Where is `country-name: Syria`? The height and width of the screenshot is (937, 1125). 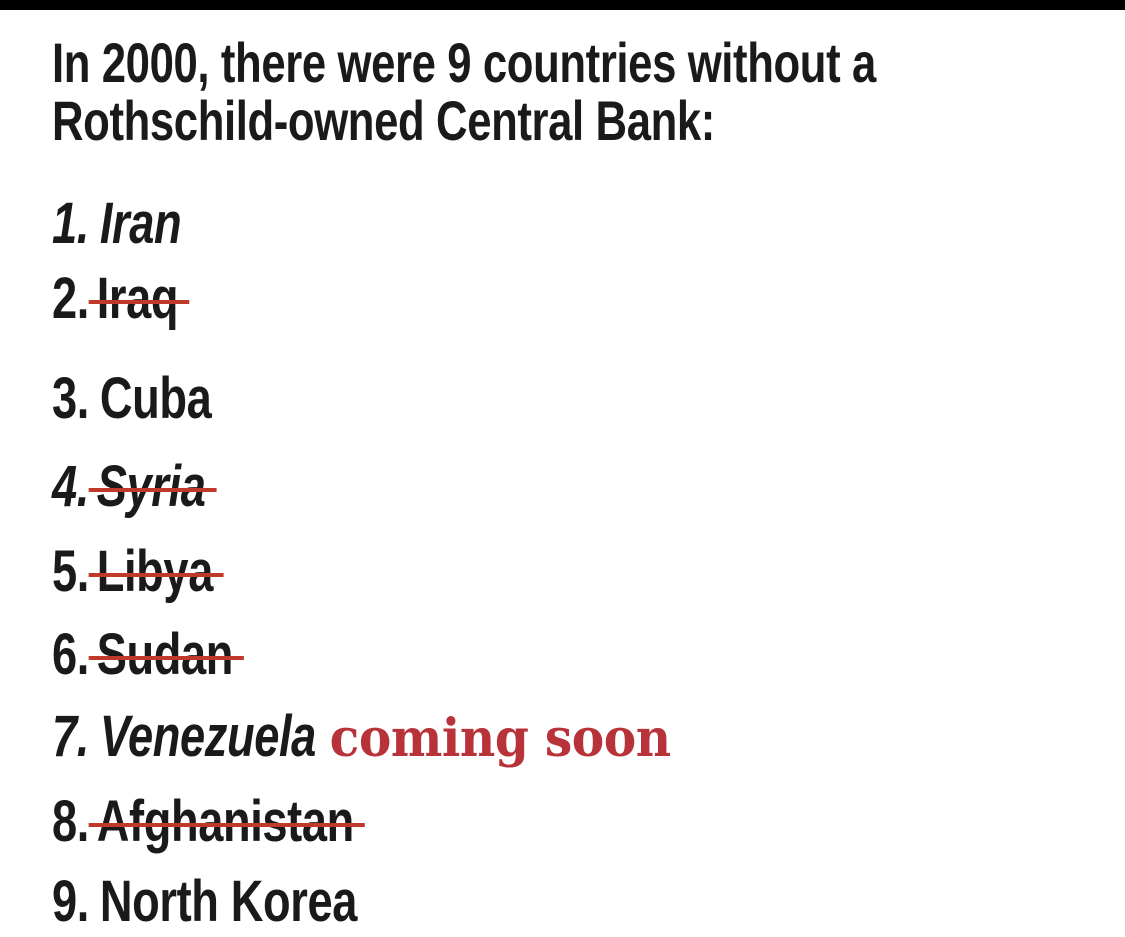
country-name: Syria is located at coordinates (152, 486).